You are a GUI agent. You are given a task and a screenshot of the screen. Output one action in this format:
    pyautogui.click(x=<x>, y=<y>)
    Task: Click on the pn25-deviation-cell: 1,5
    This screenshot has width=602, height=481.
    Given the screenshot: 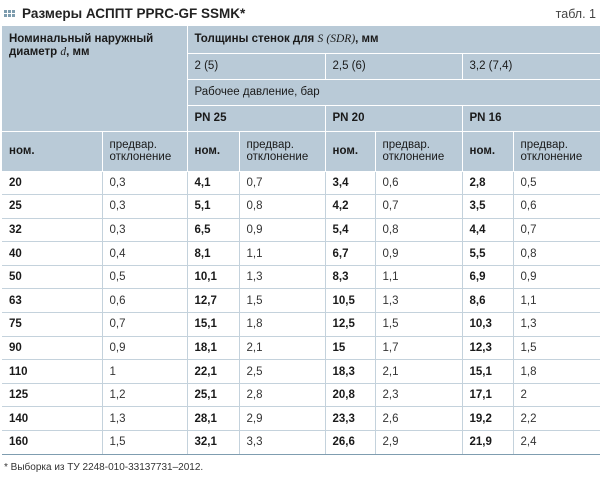 What is the action you would take?
    pyautogui.click(x=281, y=301)
    